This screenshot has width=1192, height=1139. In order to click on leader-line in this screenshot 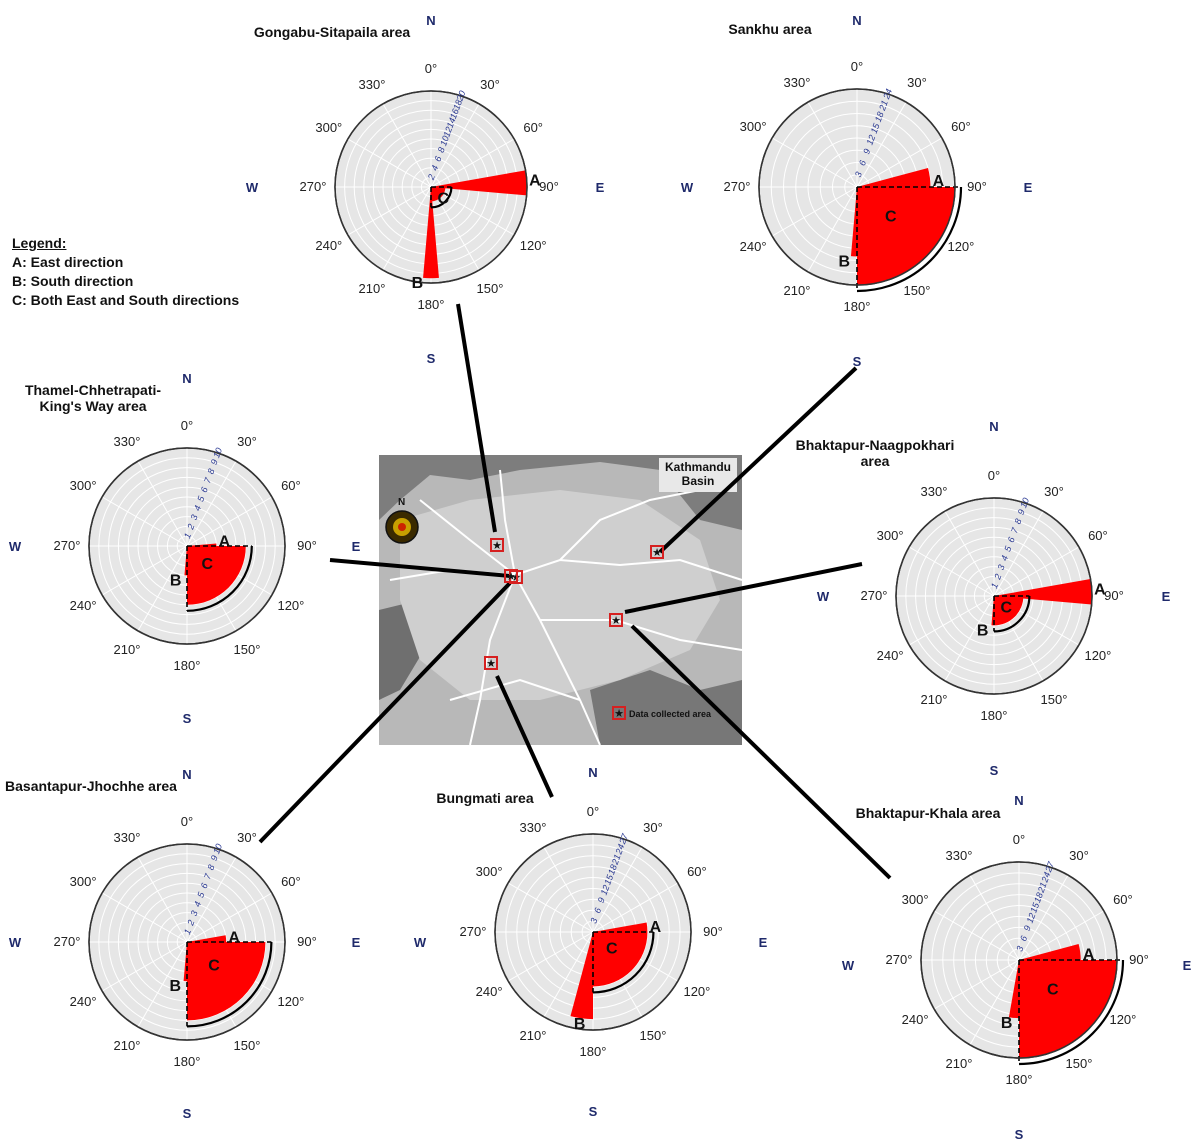, I will do `click(743, 588)`.